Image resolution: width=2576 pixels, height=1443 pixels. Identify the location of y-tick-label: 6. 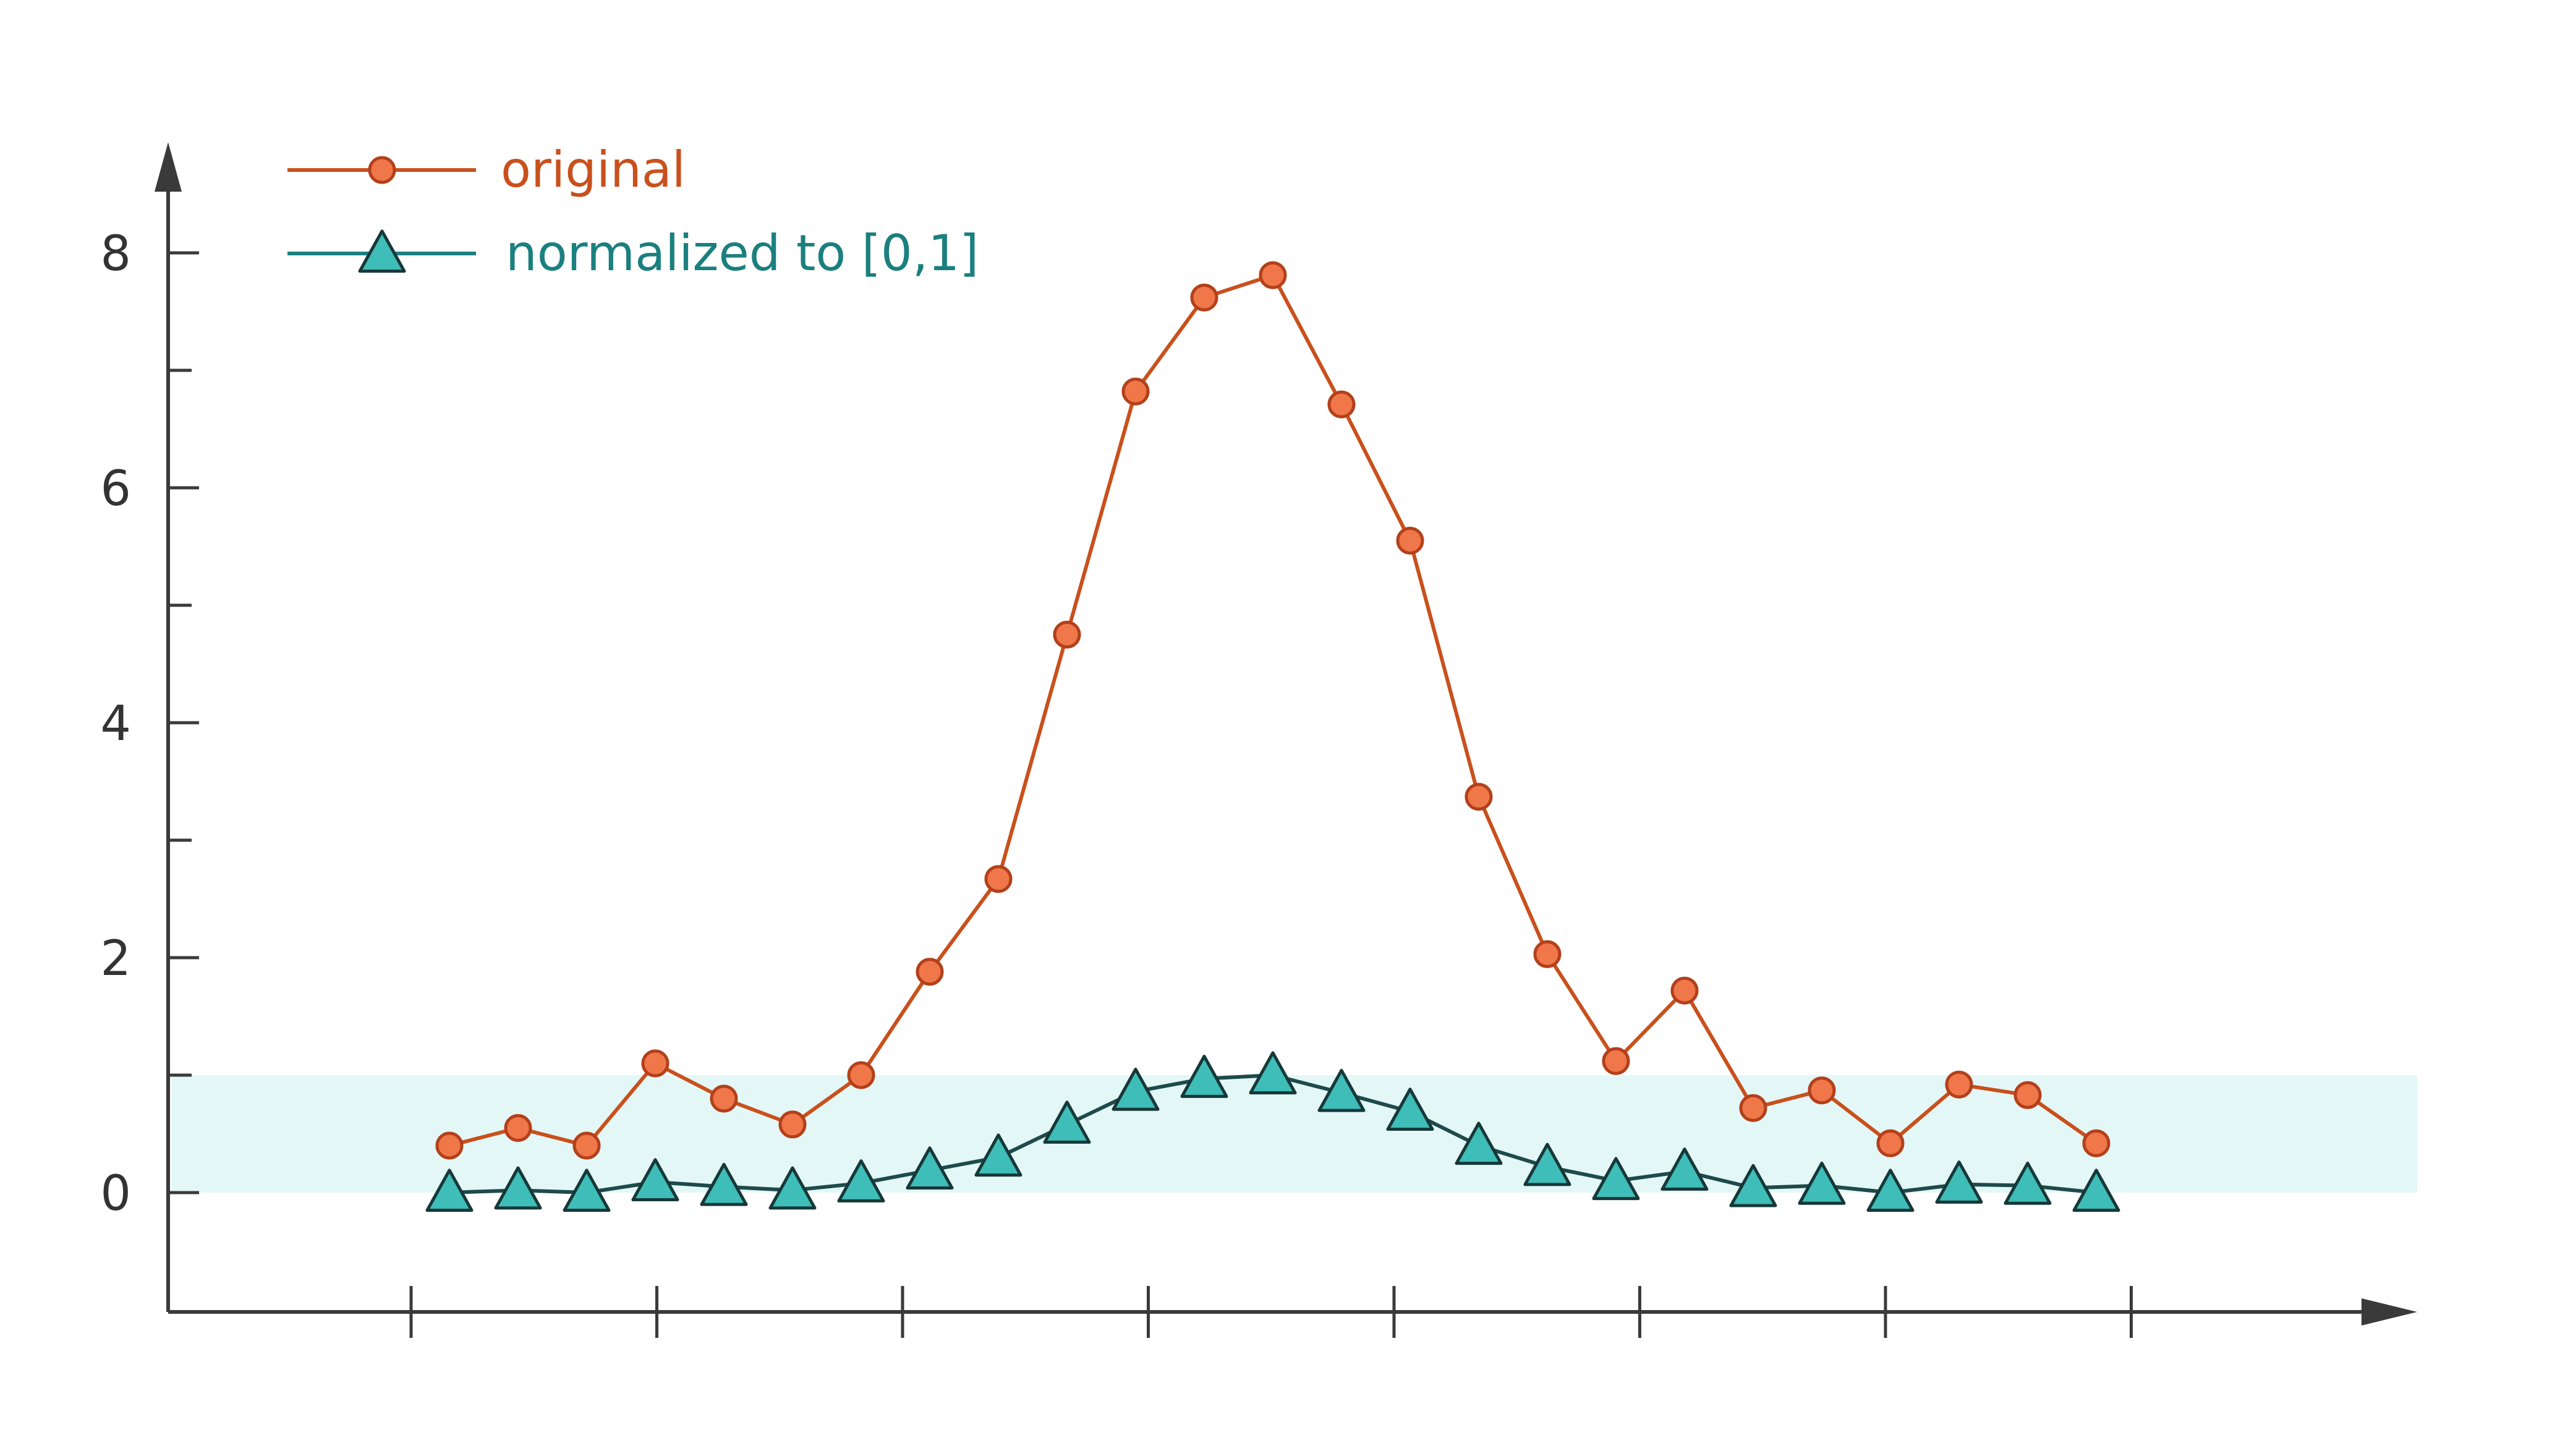
(115, 489).